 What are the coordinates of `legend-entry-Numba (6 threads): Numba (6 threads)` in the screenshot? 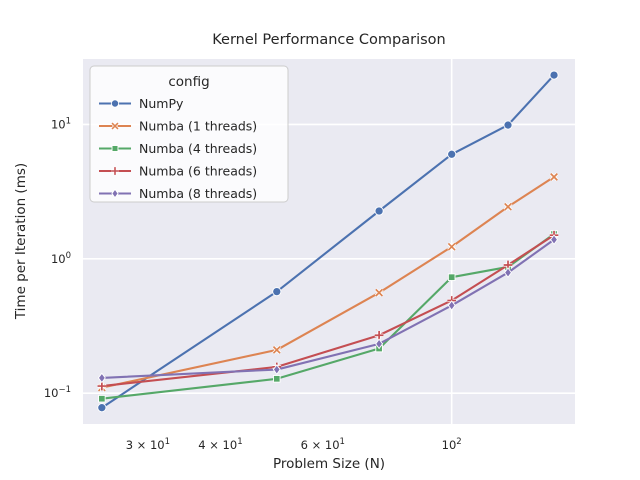 It's located at (178, 171).